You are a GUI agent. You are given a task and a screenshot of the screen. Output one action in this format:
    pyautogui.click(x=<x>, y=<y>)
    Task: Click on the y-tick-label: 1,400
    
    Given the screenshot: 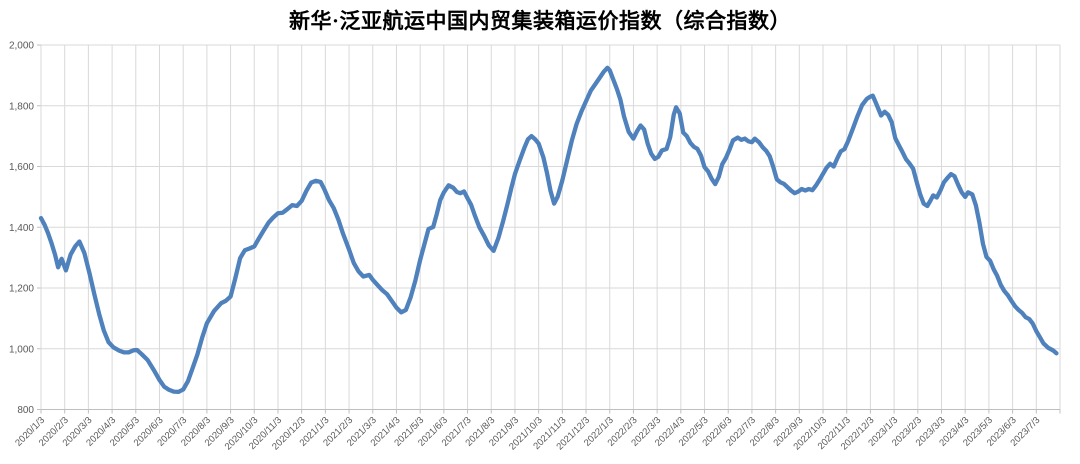 What is the action you would take?
    pyautogui.click(x=21, y=228)
    